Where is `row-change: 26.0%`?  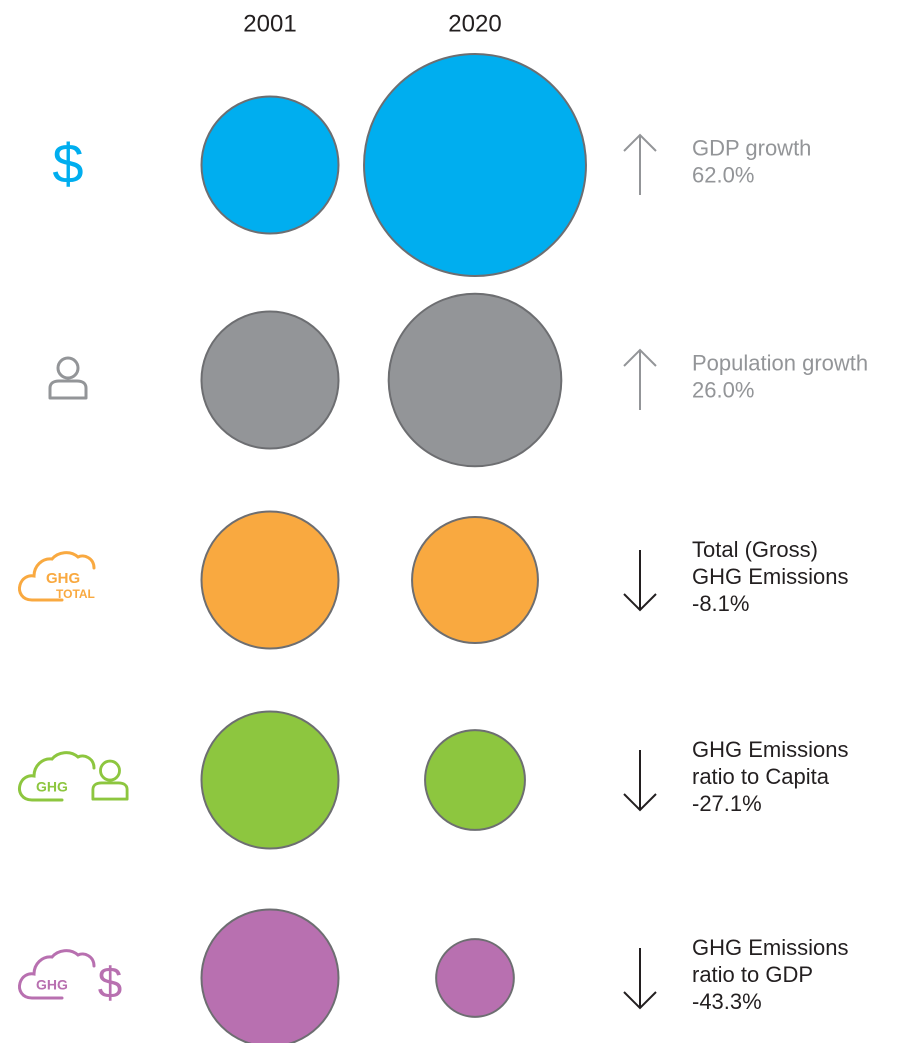 row-change: 26.0% is located at coordinates (723, 389).